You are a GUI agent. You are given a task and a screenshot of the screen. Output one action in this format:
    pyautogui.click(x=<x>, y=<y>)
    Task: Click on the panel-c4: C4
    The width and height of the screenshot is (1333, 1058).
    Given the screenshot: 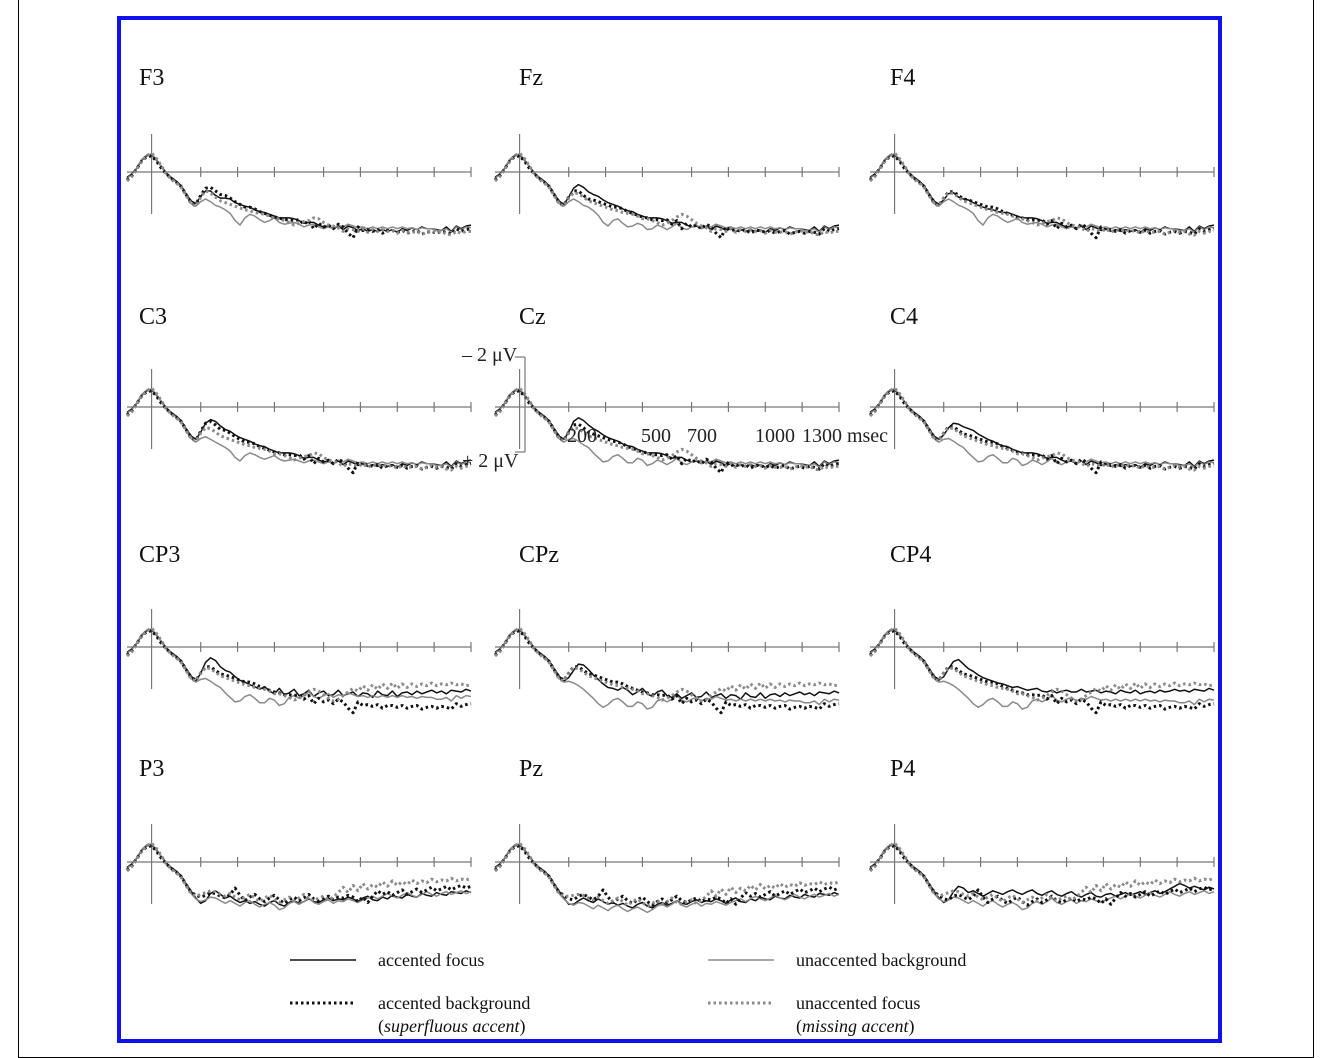 What is the action you would take?
    pyautogui.click(x=1041, y=389)
    